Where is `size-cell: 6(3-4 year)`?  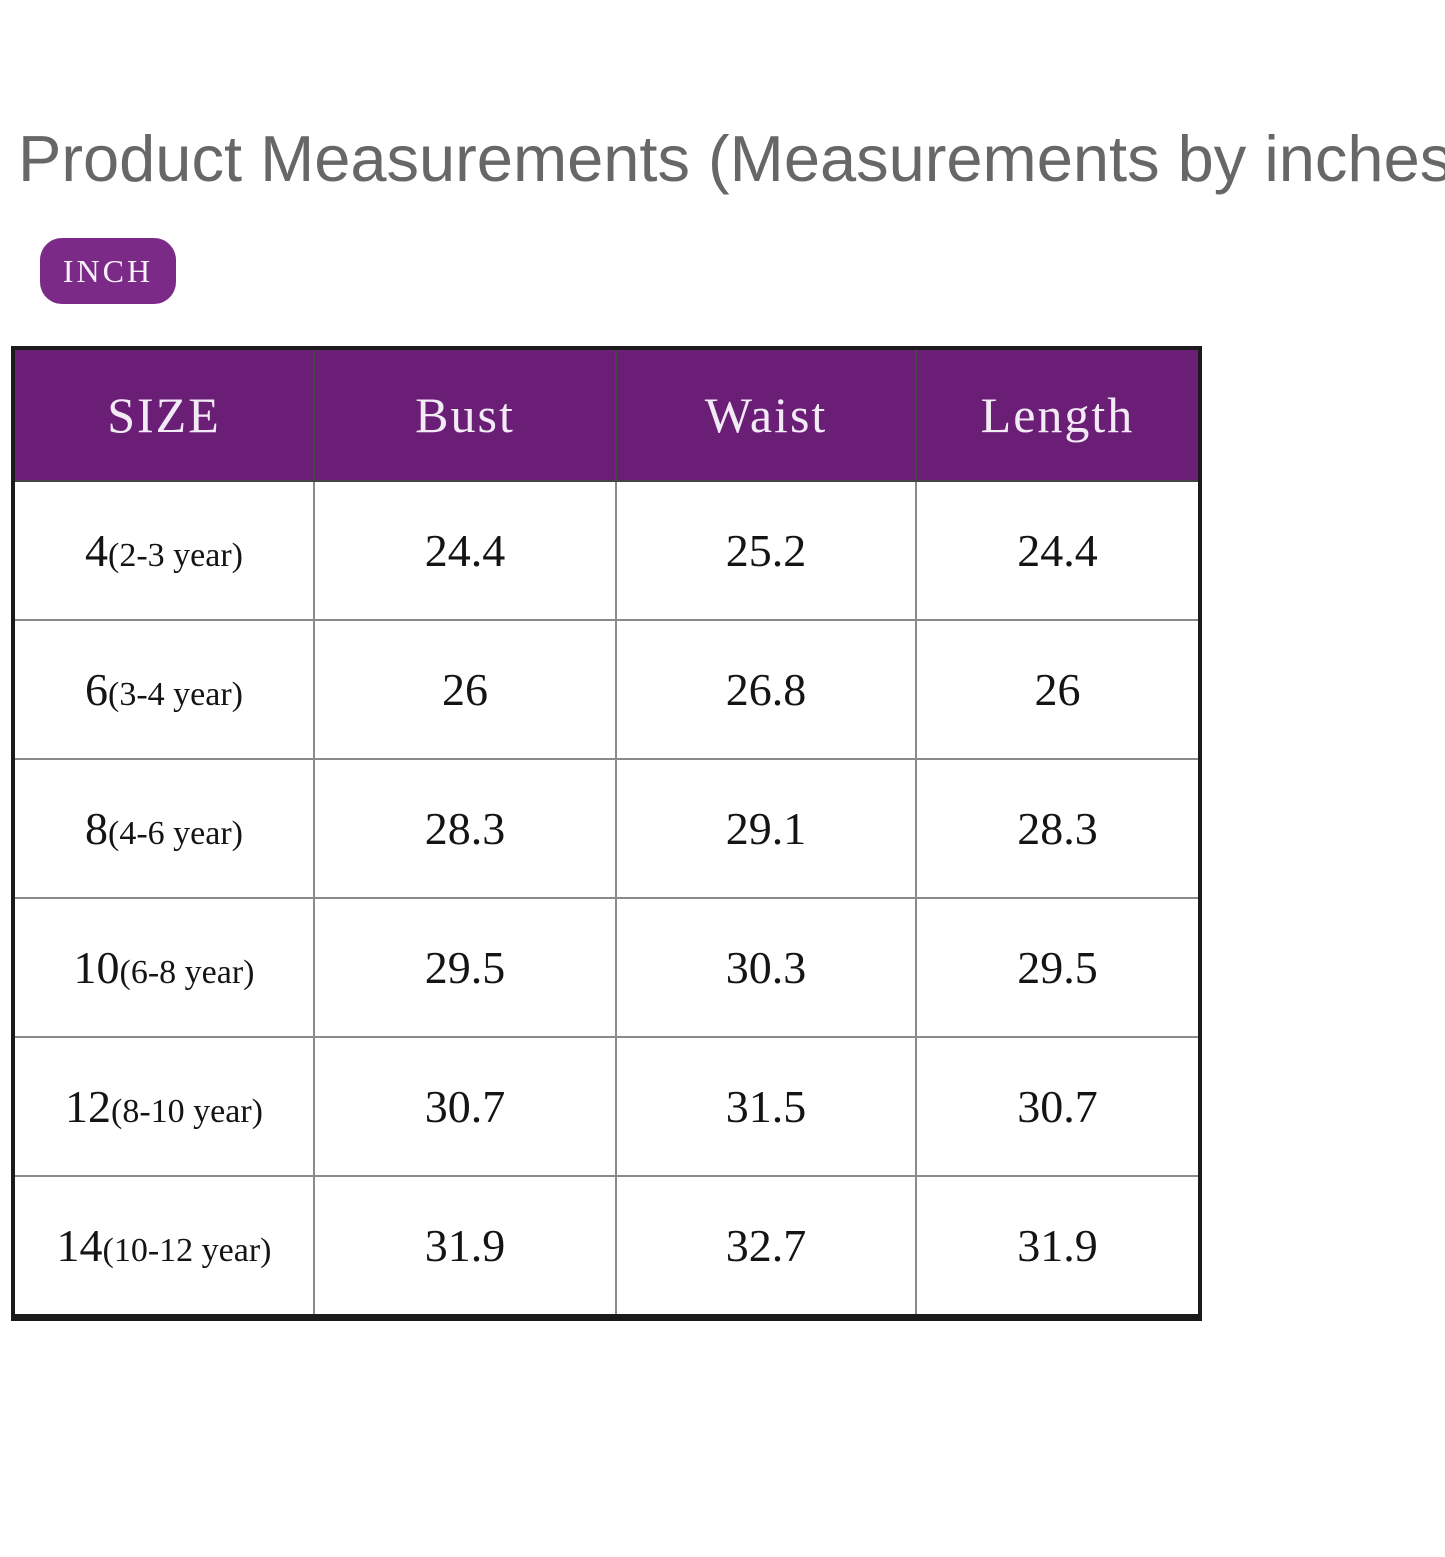
size-cell: 6(3-4 year) is located at coordinates (163, 689).